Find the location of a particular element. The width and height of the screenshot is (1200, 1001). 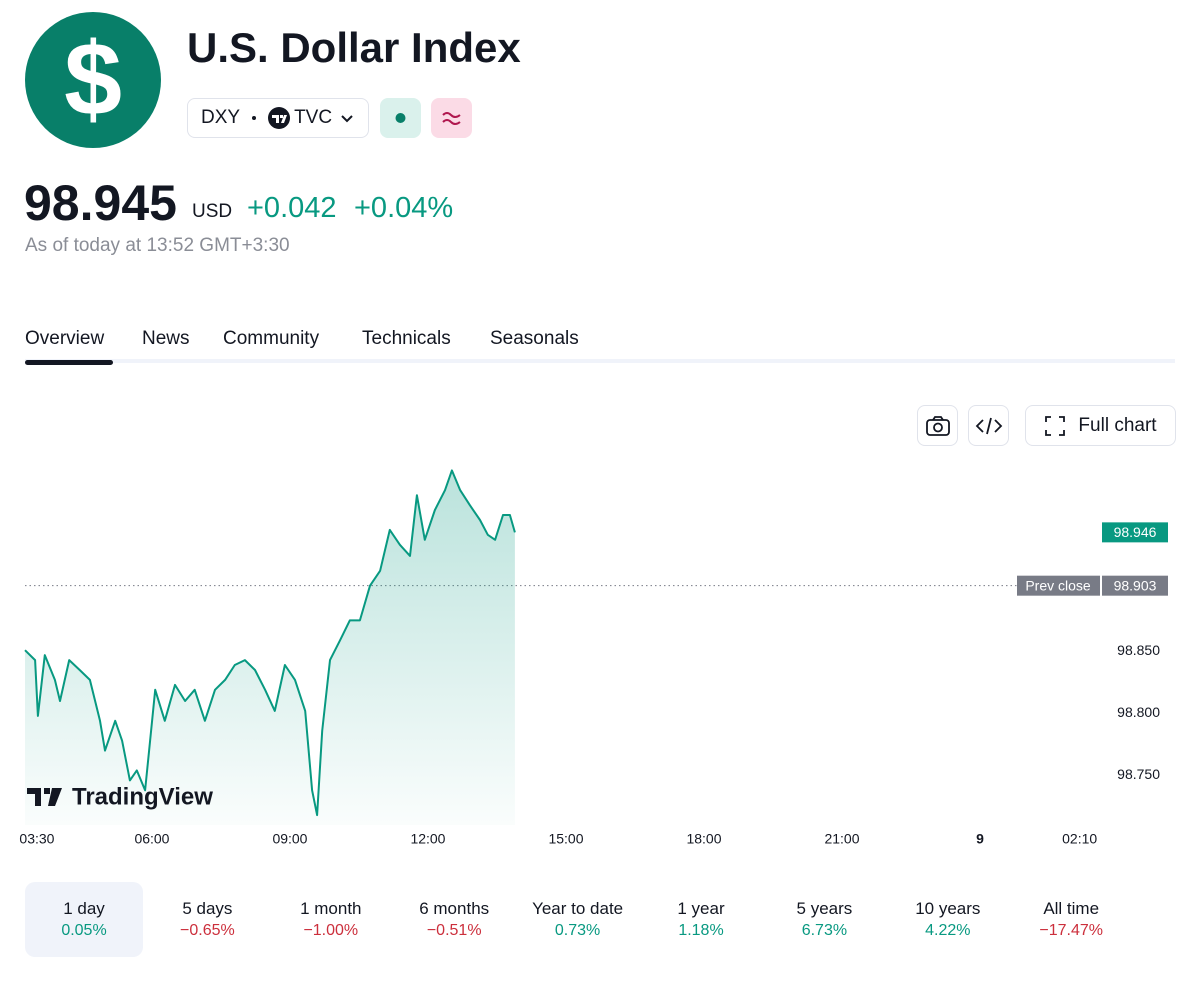

x-tick-label: 15:00 is located at coordinates (565, 839).